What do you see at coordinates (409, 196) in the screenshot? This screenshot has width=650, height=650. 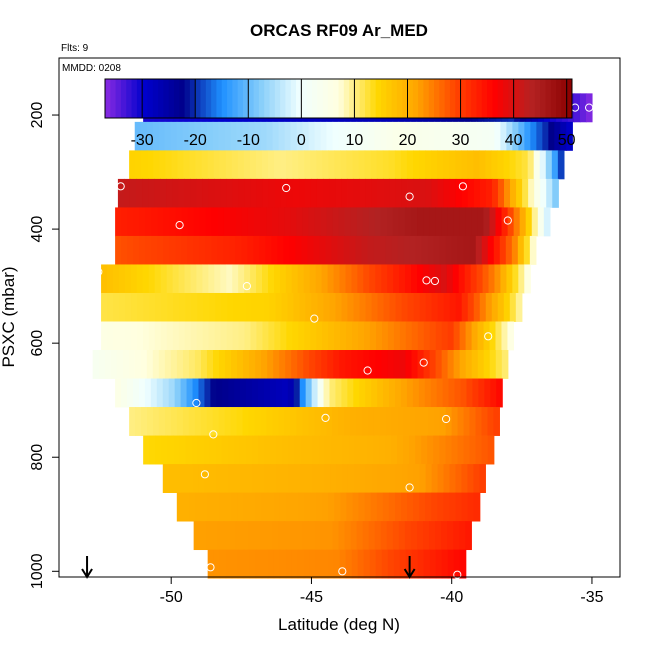 I see `flight-point` at bounding box center [409, 196].